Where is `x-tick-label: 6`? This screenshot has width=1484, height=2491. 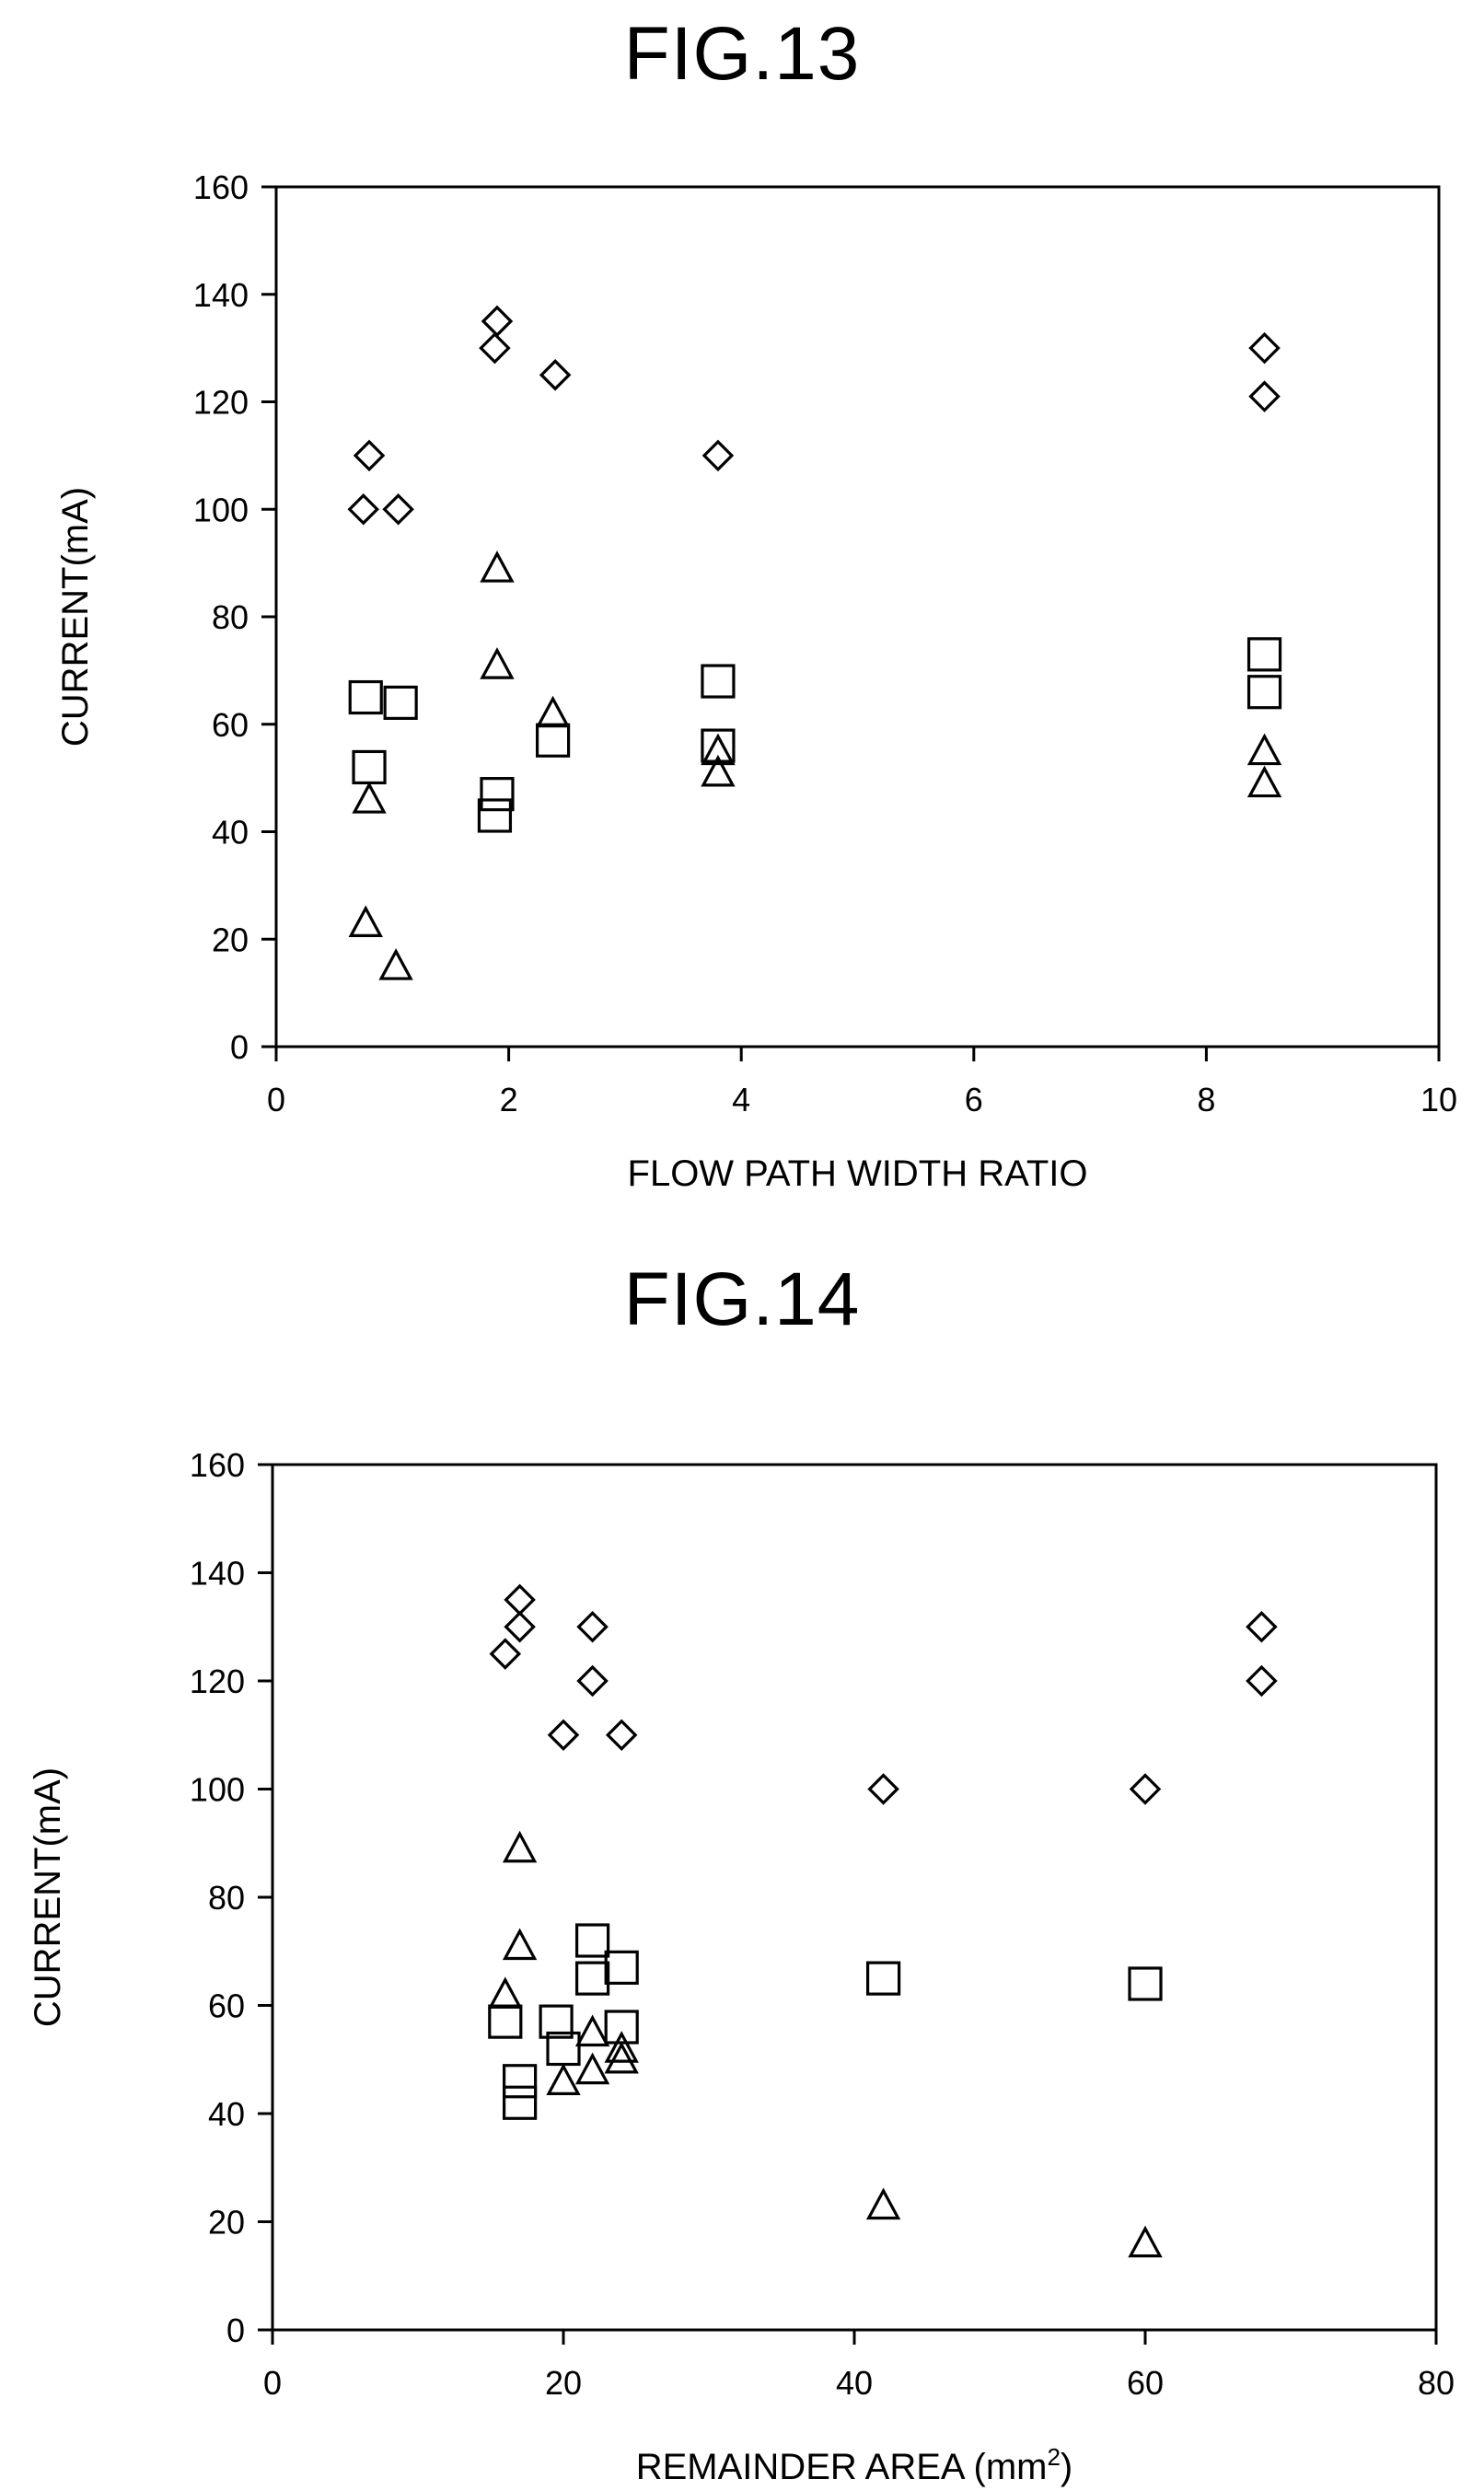
x-tick-label: 6 is located at coordinates (974, 1099).